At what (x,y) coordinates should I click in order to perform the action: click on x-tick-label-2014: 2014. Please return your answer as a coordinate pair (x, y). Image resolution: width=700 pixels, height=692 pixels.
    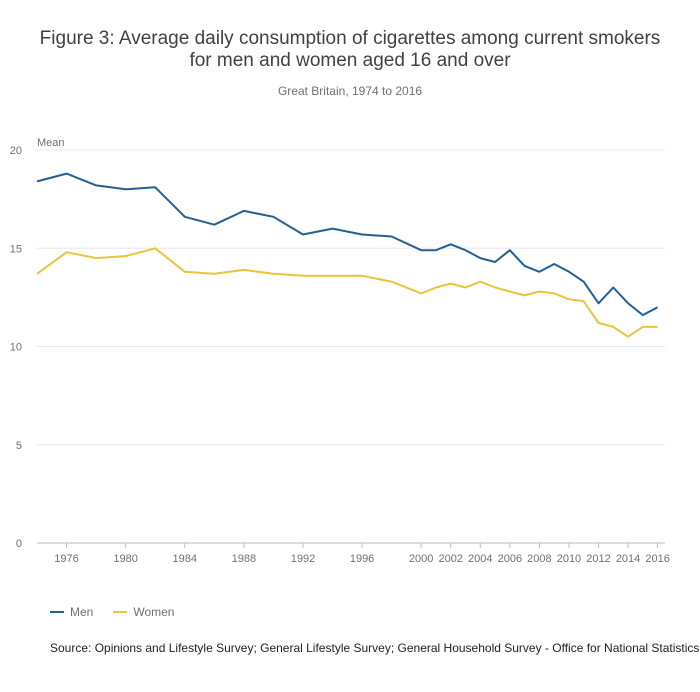
    Looking at the image, I should click on (628, 559).